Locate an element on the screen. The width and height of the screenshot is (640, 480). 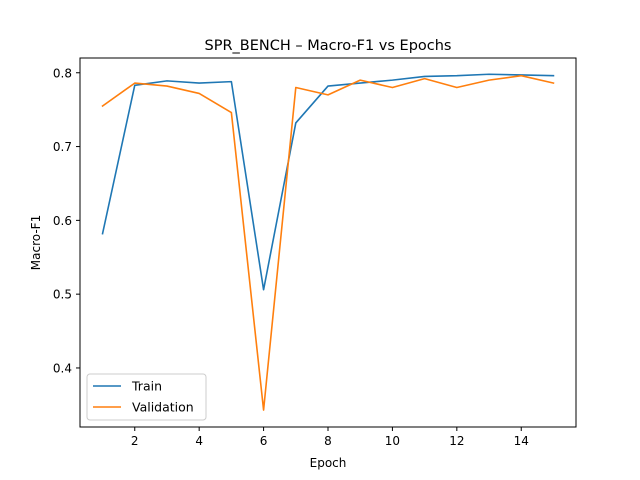
x-tick-label-14: 14 is located at coordinates (521, 441).